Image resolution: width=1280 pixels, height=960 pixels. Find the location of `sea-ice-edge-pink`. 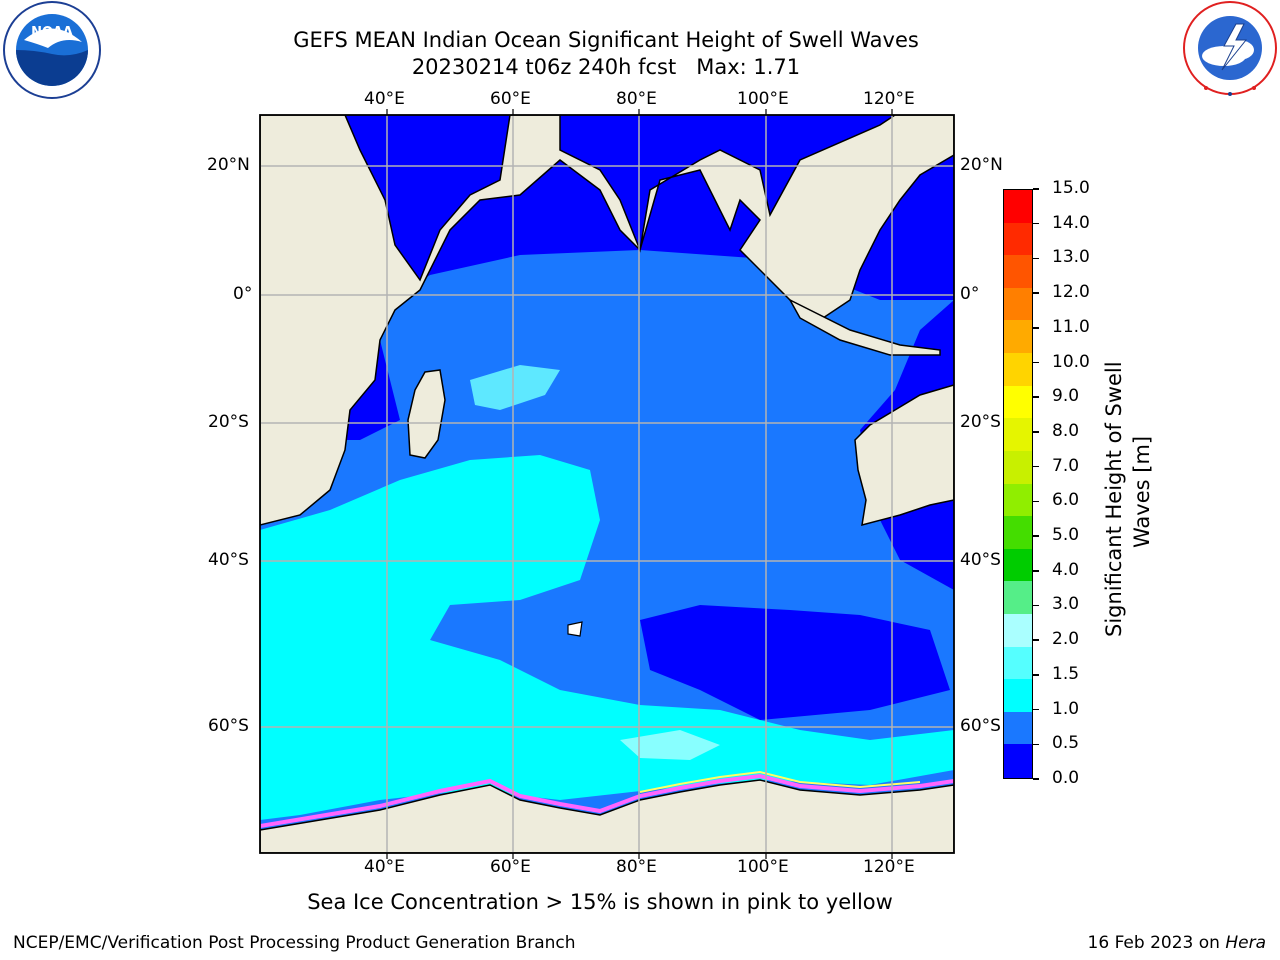

sea-ice-edge-pink is located at coordinates (607, 800).